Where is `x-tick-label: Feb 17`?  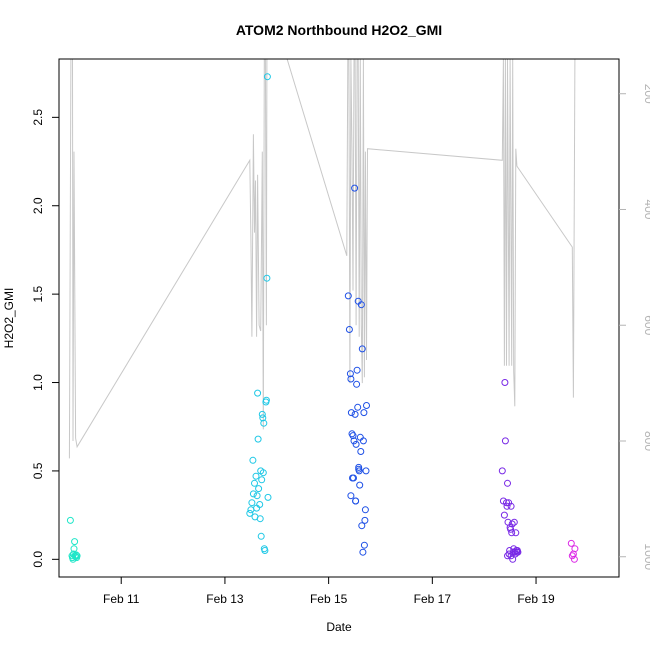 x-tick-label: Feb 17 is located at coordinates (433, 599).